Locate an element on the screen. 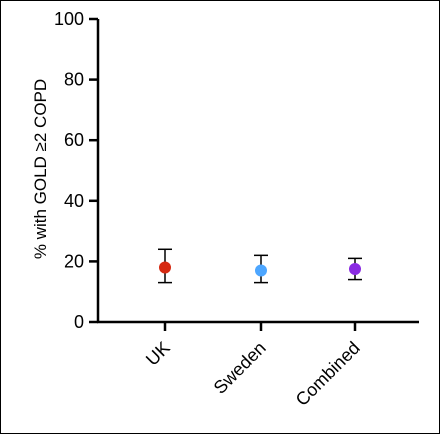 The width and height of the screenshot is (440, 435). x-tick-label: UK is located at coordinates (158, 354).